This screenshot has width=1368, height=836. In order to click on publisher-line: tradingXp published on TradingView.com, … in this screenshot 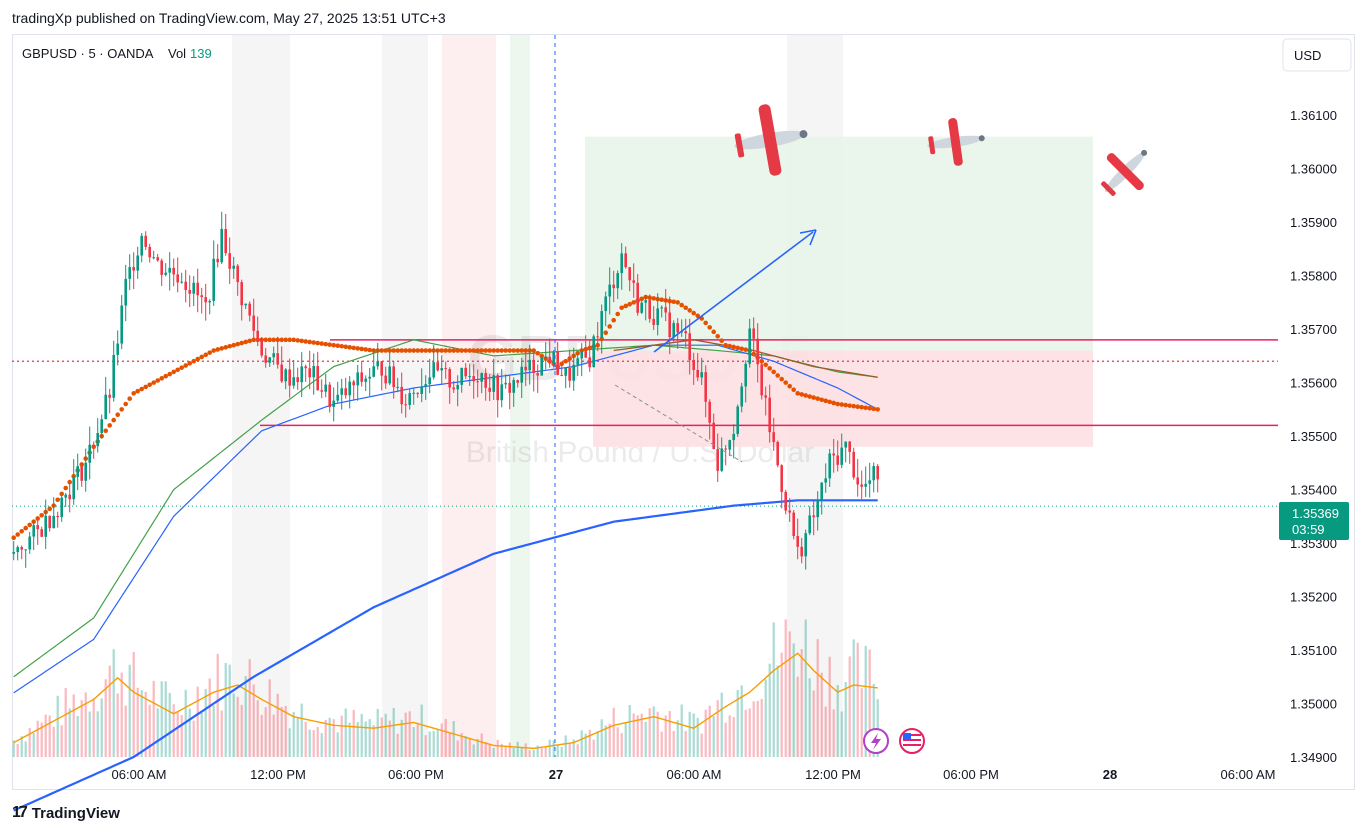, I will do `click(229, 18)`.